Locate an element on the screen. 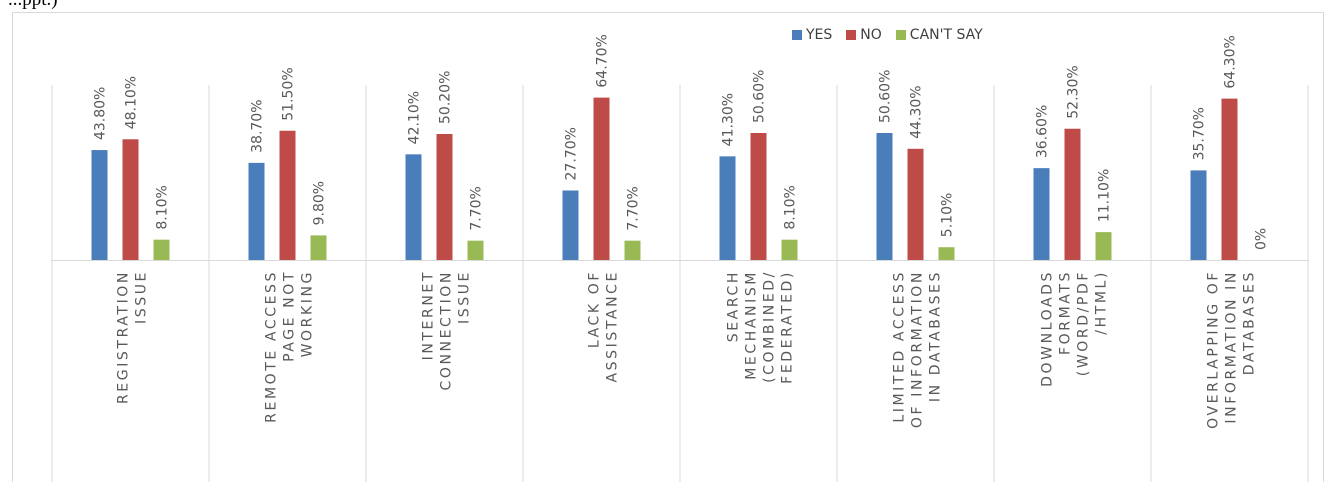 The height and width of the screenshot is (482, 1325). legend: YES NO CAN'T SAY is located at coordinates (887, 35).